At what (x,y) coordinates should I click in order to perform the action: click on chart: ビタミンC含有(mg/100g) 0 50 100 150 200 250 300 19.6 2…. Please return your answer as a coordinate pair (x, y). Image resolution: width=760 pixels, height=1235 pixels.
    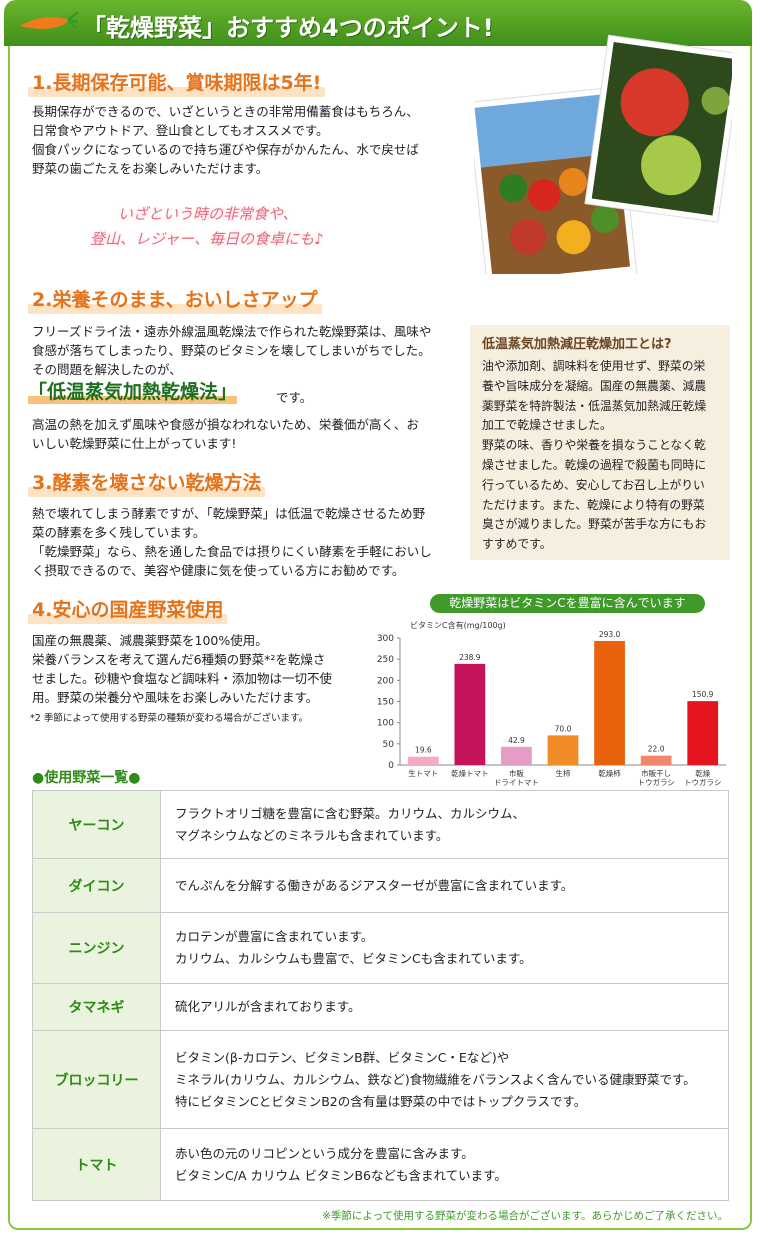
    Looking at the image, I should click on (551, 695).